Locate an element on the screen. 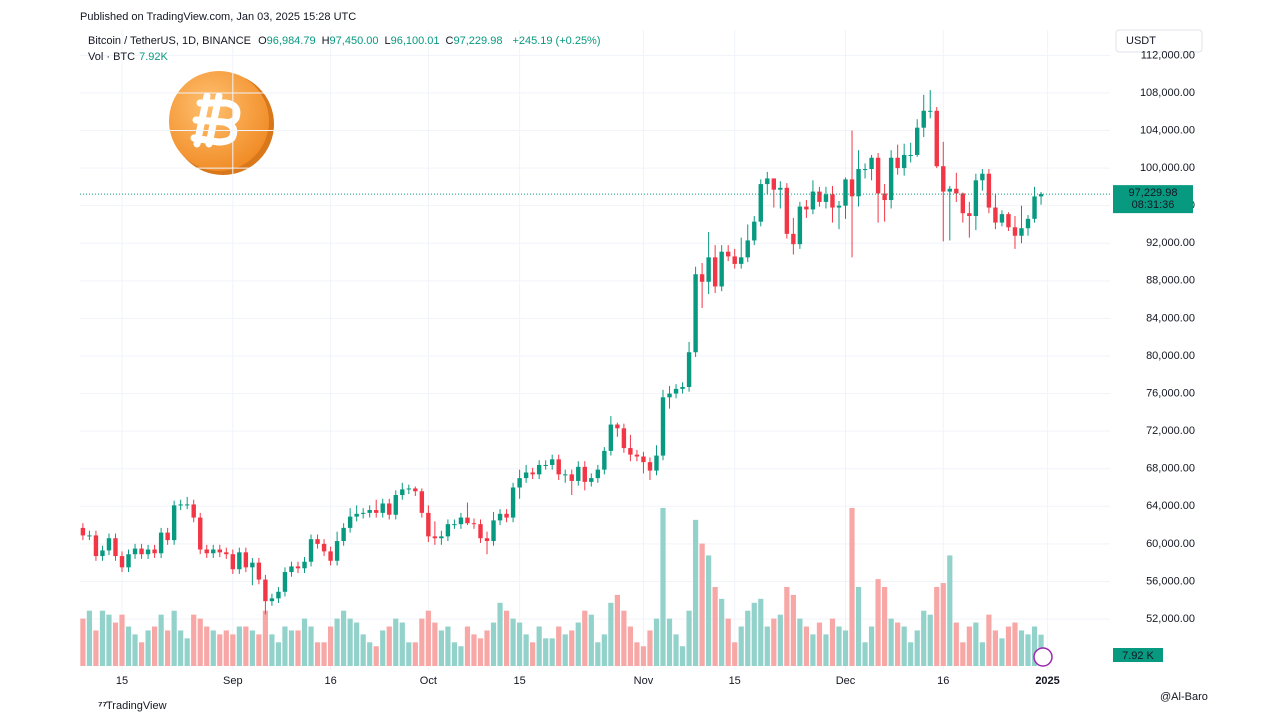  symbol: Bitcoin / TetherUS, 1D, BINANCE is located at coordinates (170, 41).